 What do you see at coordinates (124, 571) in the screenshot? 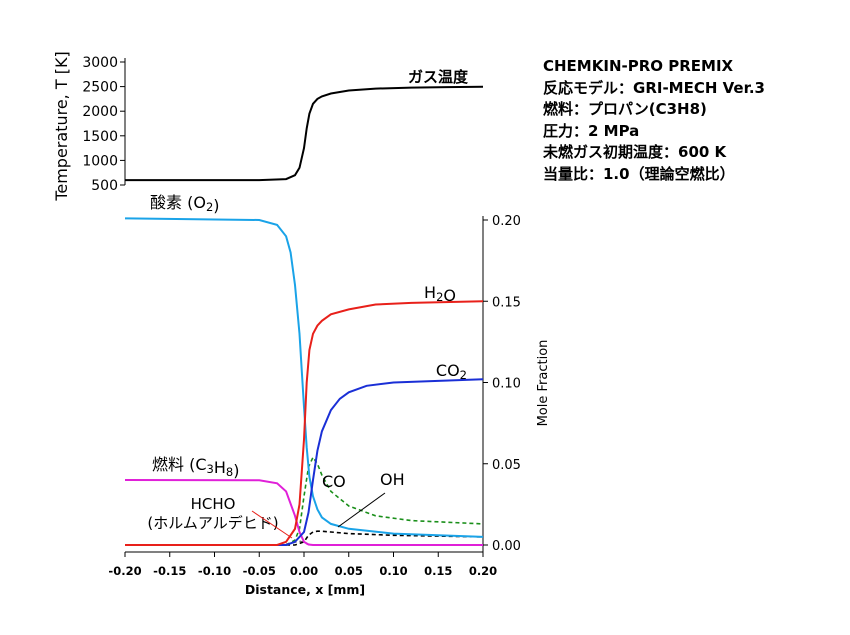
I see `x-tick-label: -0.20` at bounding box center [124, 571].